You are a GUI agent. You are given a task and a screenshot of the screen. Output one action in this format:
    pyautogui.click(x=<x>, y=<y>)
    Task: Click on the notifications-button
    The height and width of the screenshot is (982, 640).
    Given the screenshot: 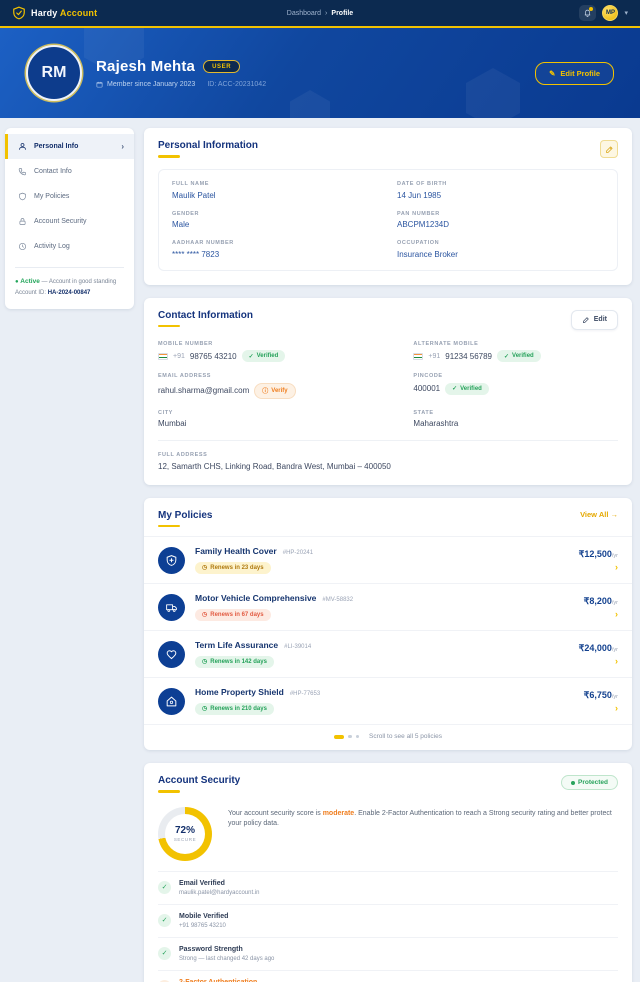 What is the action you would take?
    pyautogui.click(x=588, y=13)
    